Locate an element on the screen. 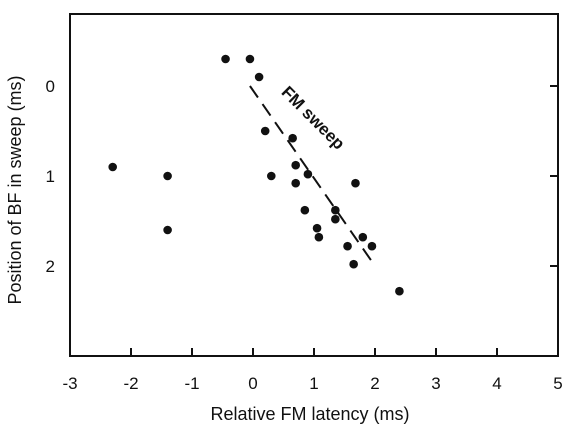  x-tick-label: -2 is located at coordinates (130, 383).